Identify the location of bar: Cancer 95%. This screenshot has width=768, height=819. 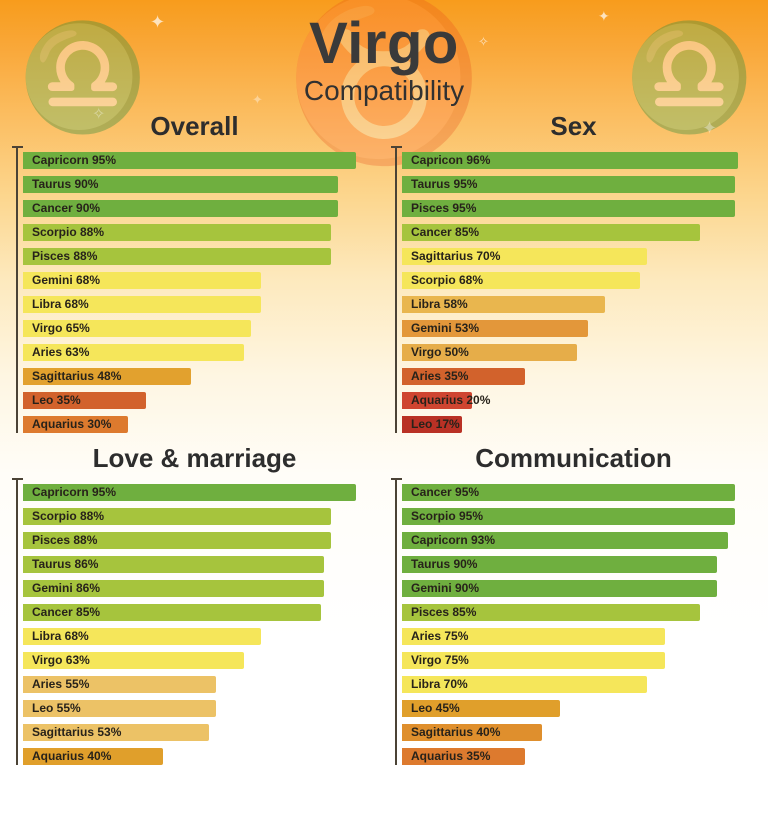
(568, 492).